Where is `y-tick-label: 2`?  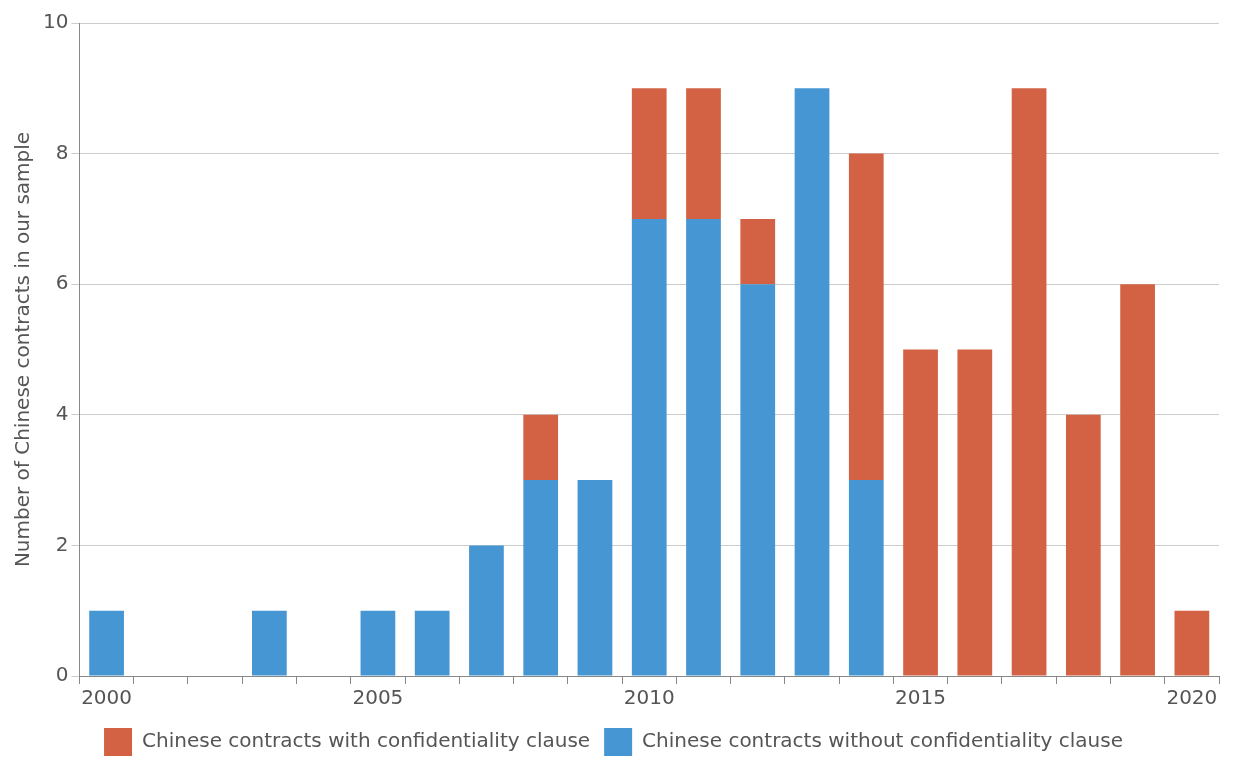 y-tick-label: 2 is located at coordinates (62, 543).